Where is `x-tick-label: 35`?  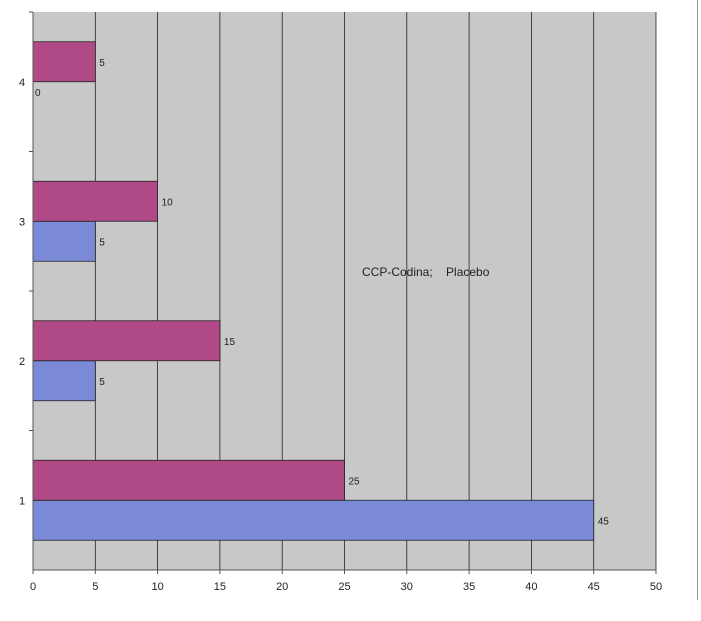
x-tick-label: 35 is located at coordinates (469, 587).